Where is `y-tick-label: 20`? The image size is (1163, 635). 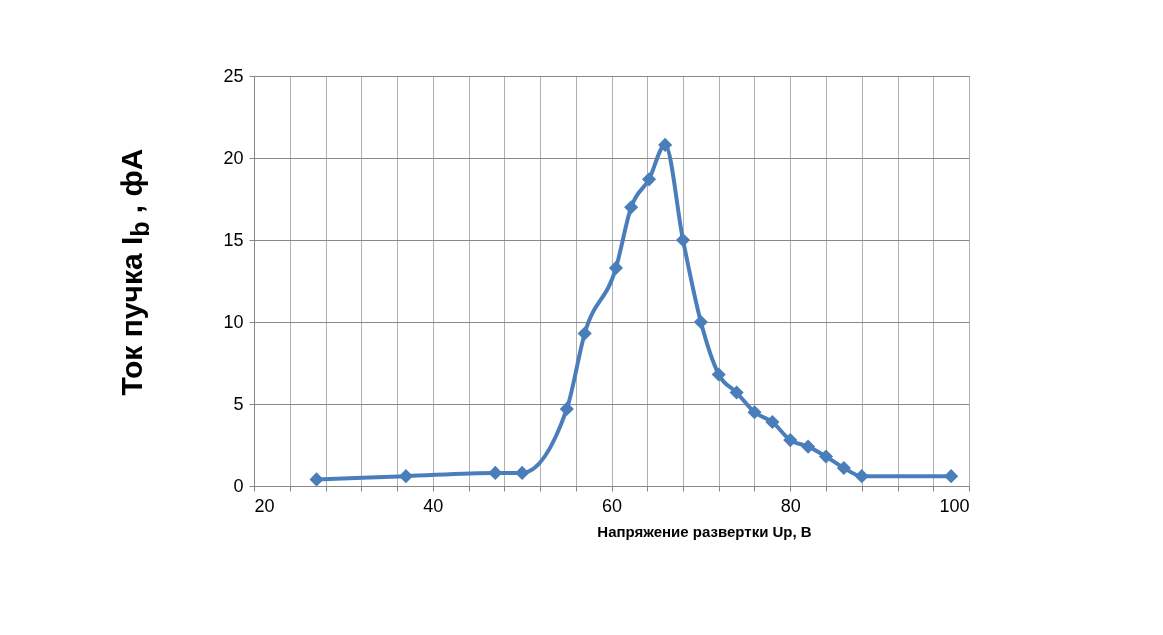 y-tick-label: 20 is located at coordinates (233, 157).